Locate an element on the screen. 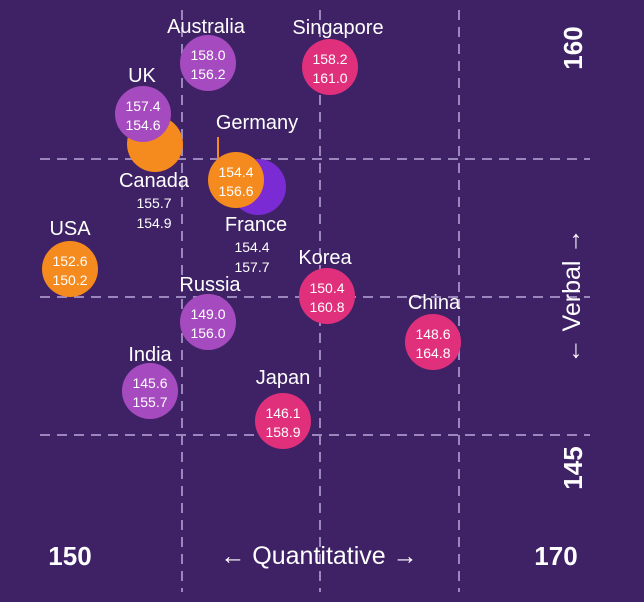 This screenshot has height=602, width=644. quant-value: 161.0 is located at coordinates (329, 78).